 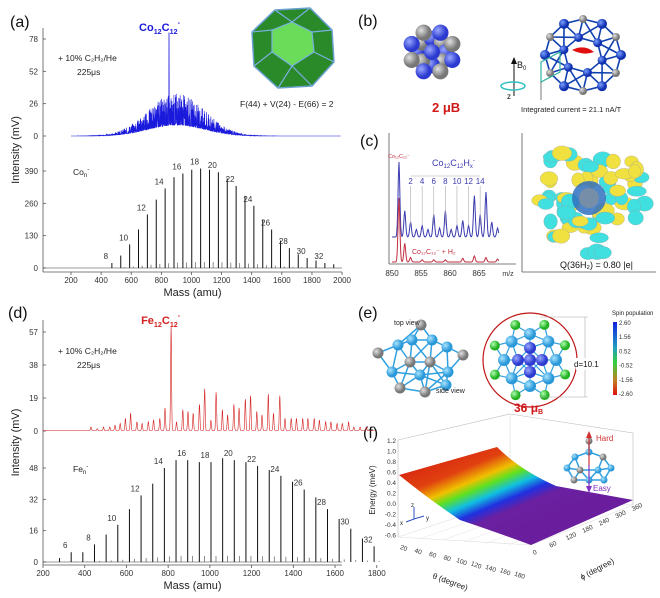 I want to click on peak-n-label: 16, so click(x=176, y=166).